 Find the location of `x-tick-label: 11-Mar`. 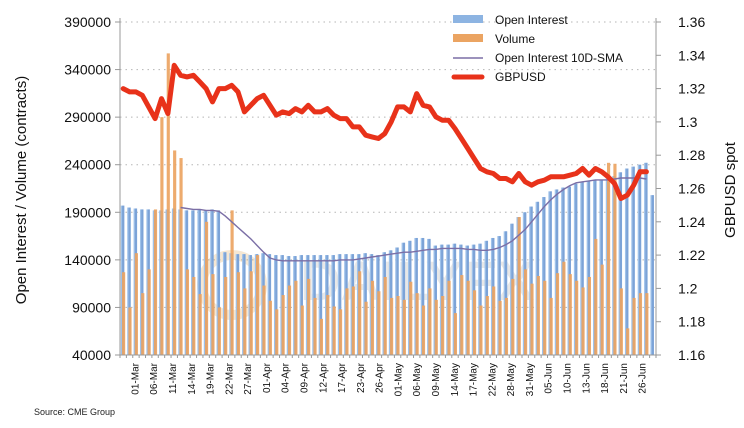

x-tick-label: 11-Mar is located at coordinates (173, 378).